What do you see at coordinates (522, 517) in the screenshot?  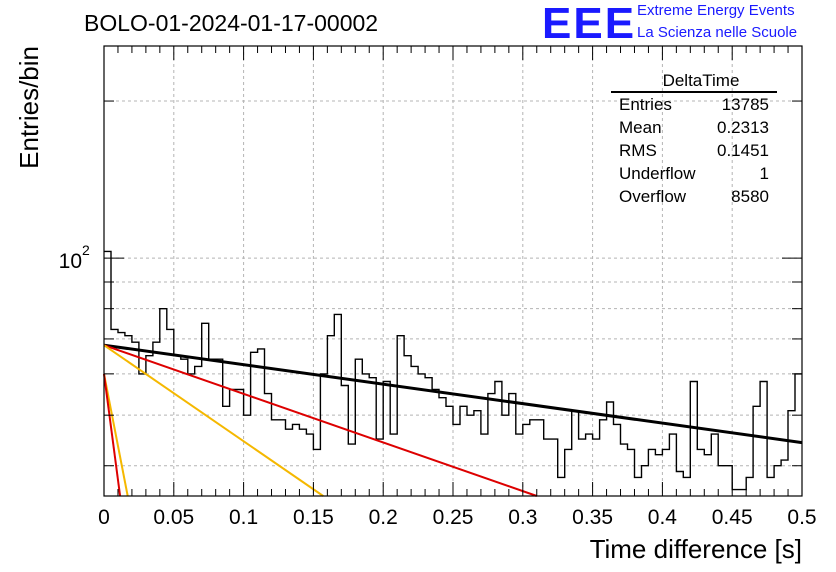 I see `x-tick-label: 0.3` at bounding box center [522, 517].